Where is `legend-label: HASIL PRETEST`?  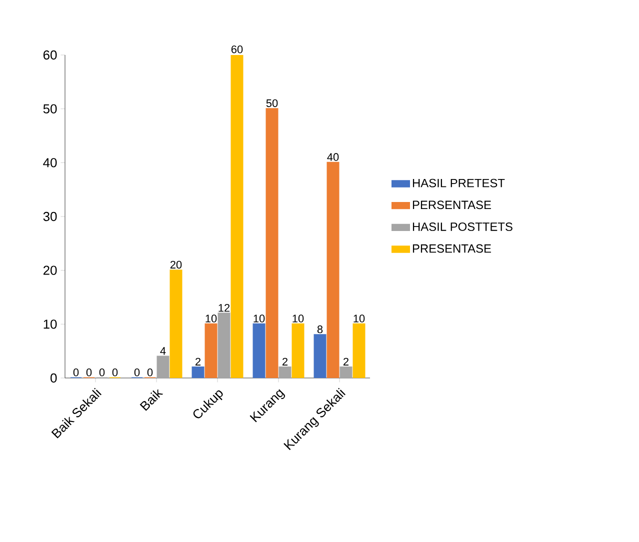
legend-label: HASIL PRETEST is located at coordinates (458, 183).